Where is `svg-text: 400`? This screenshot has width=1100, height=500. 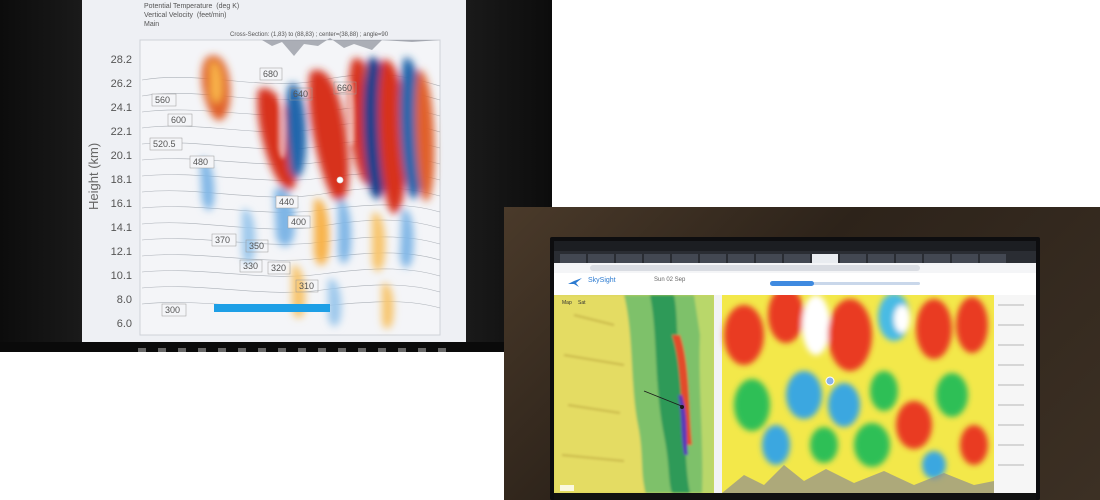 svg-text: 400 is located at coordinates (298, 222).